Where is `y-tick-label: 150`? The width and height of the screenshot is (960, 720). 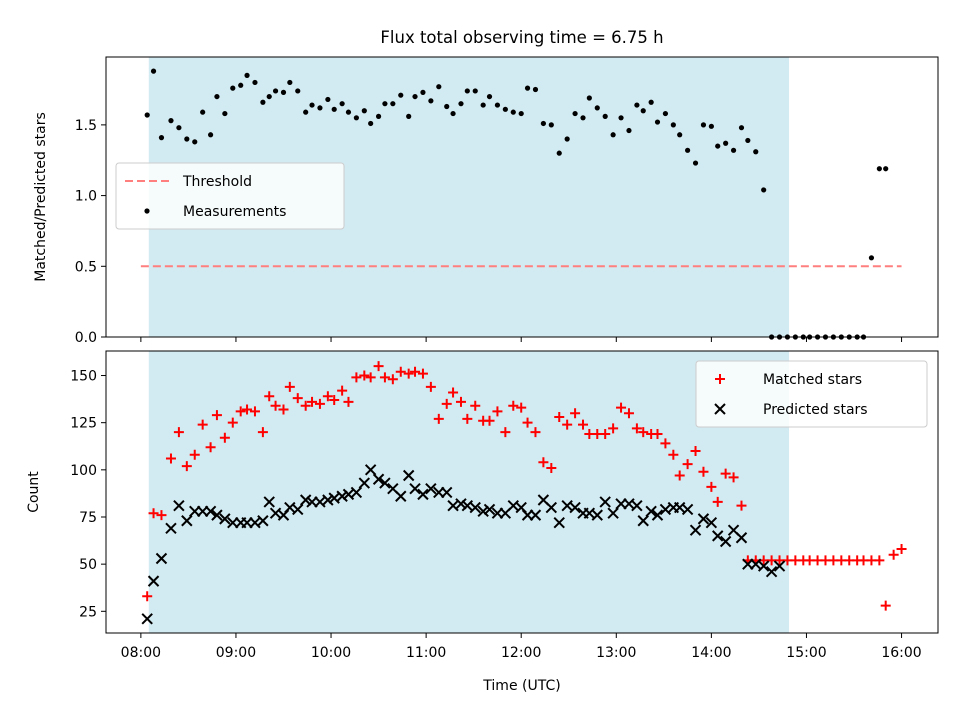
y-tick-label: 150 is located at coordinates (83, 377).